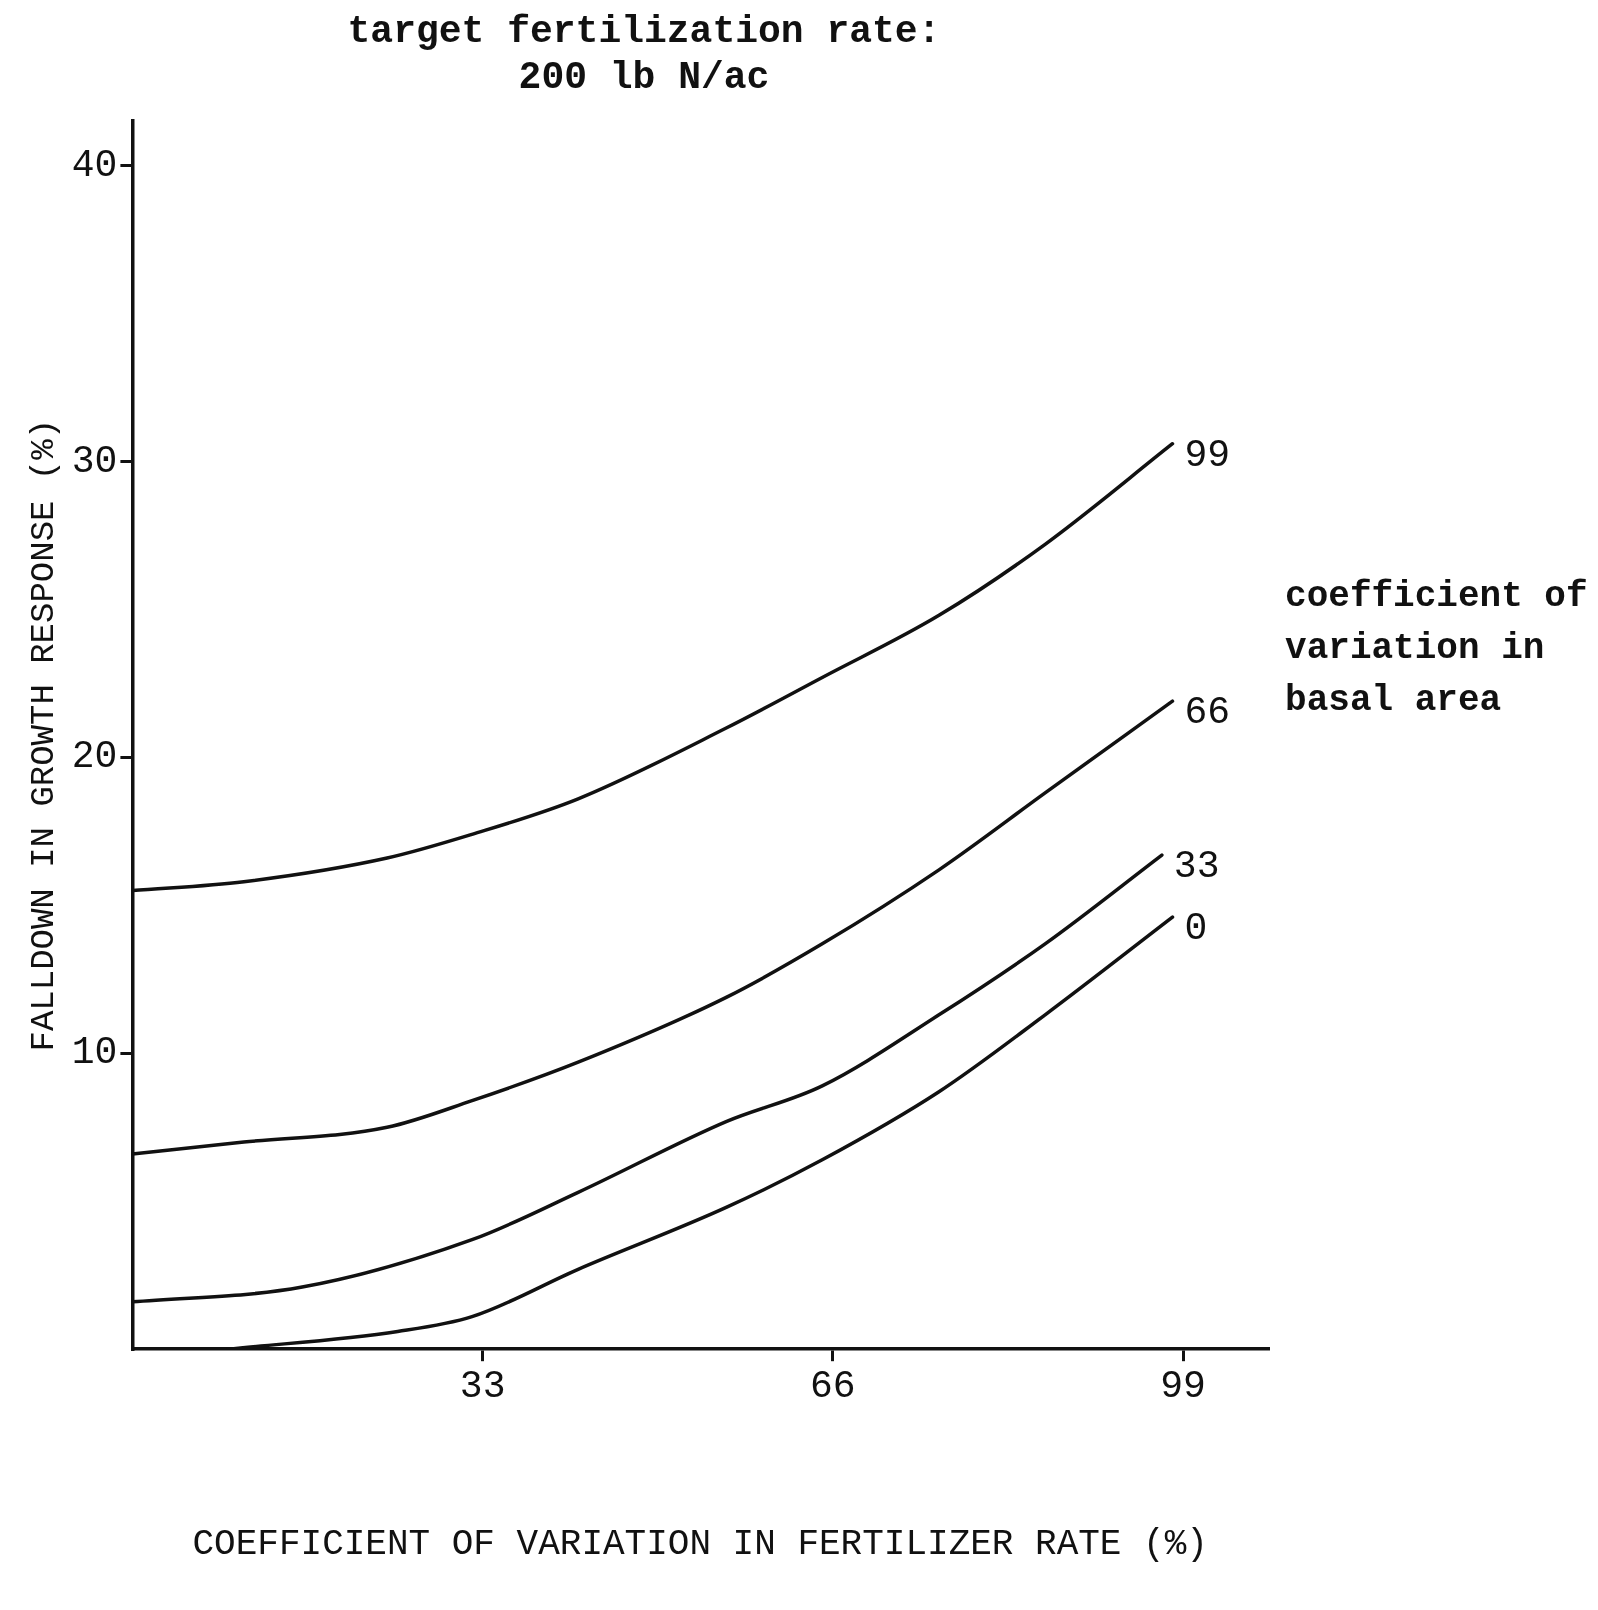 The image size is (1598, 1610). Describe the element at coordinates (1207, 455) in the screenshot. I see `series-label: 99` at that location.